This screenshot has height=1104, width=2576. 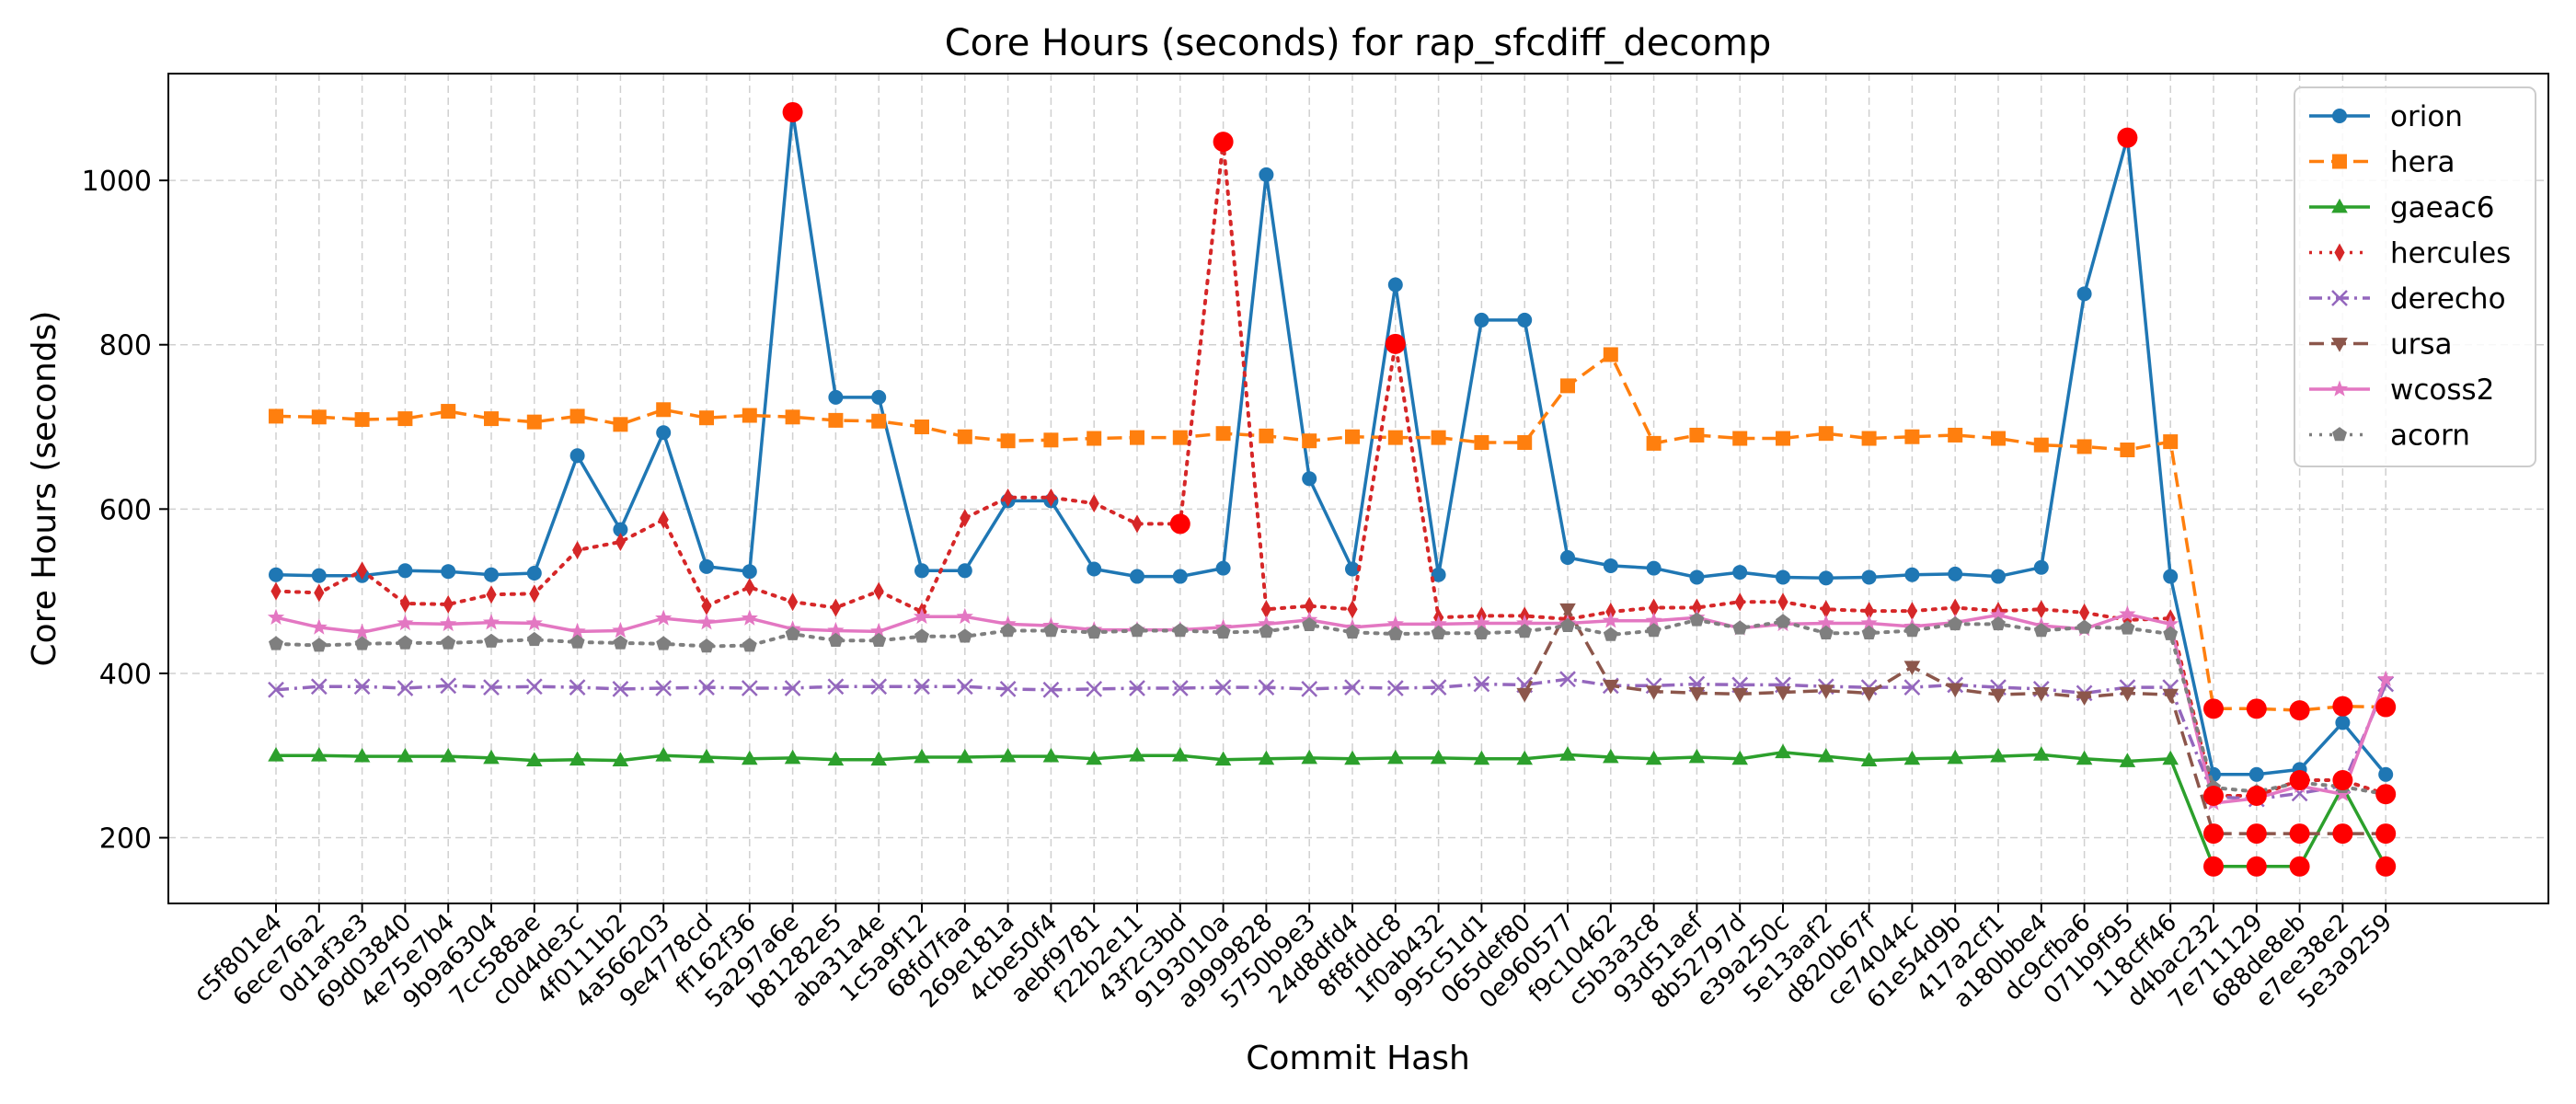 I want to click on legend-item-wcoss2: wcoss2, so click(x=2401, y=390).